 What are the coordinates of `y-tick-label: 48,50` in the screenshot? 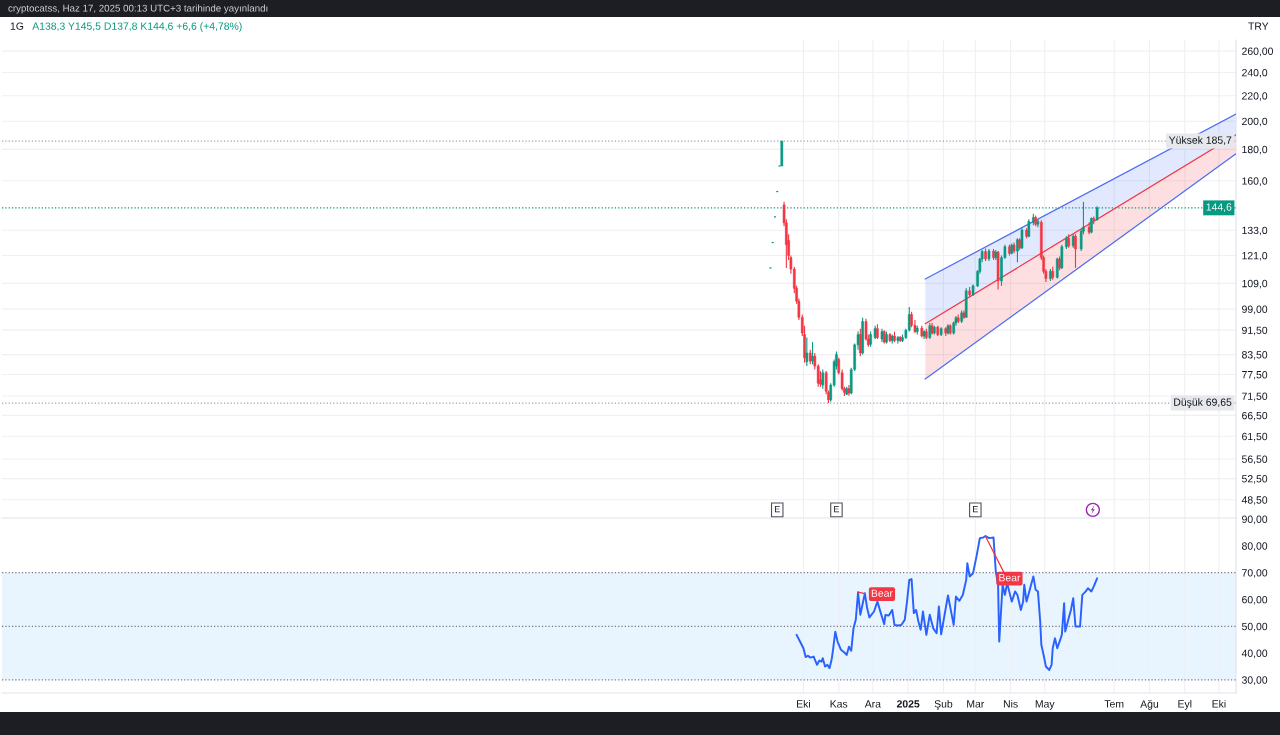 It's located at (1254, 500).